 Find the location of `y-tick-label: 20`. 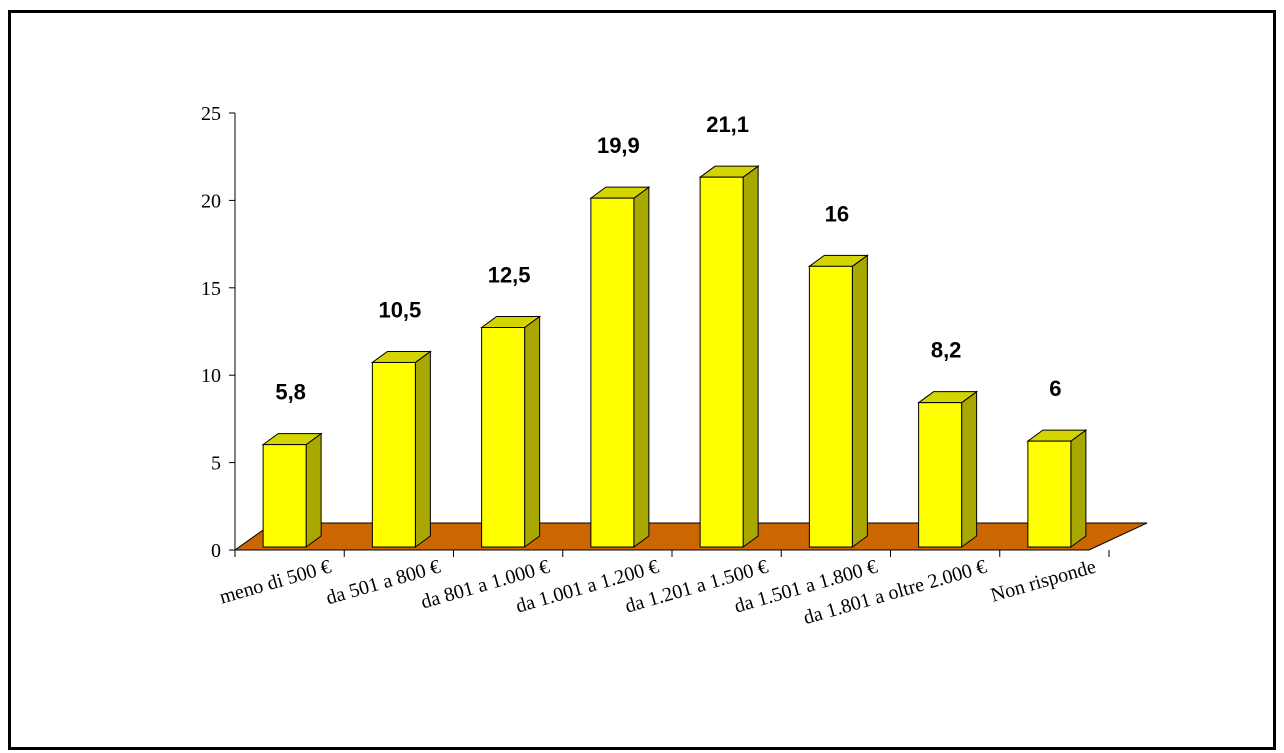

y-tick-label: 20 is located at coordinates (211, 201).